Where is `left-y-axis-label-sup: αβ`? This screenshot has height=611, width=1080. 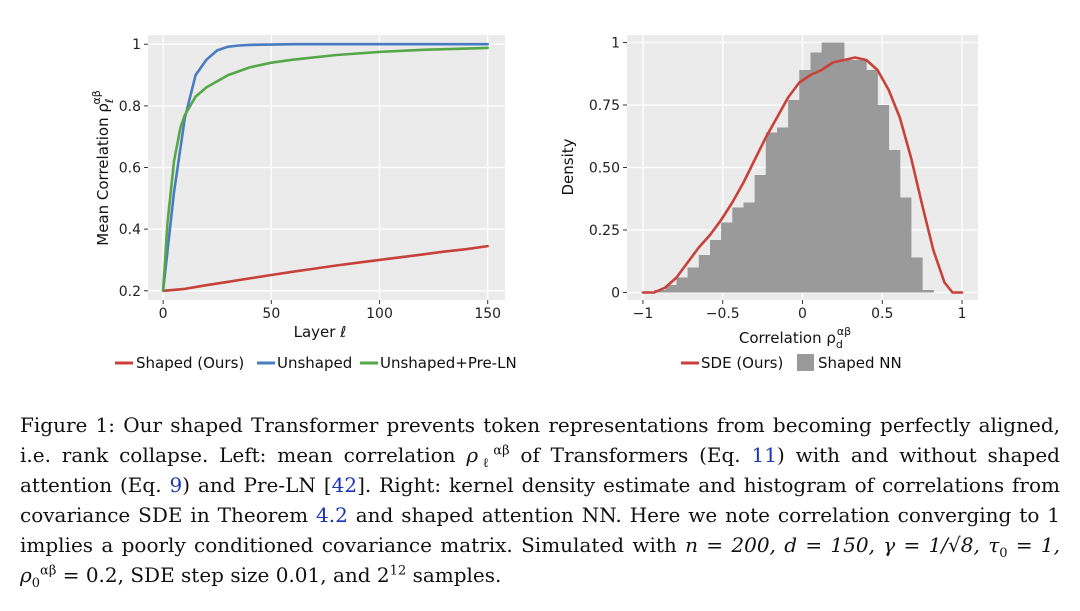
left-y-axis-label-sup: αβ is located at coordinates (96, 97).